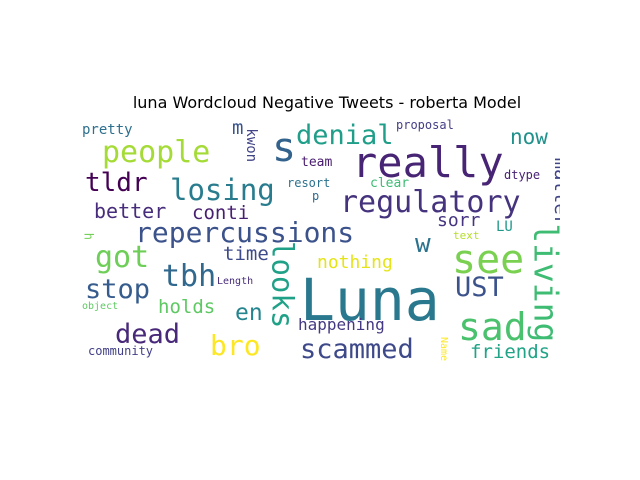 The width and height of the screenshot is (640, 480). What do you see at coordinates (284, 148) in the screenshot?
I see `word-s: s` at bounding box center [284, 148].